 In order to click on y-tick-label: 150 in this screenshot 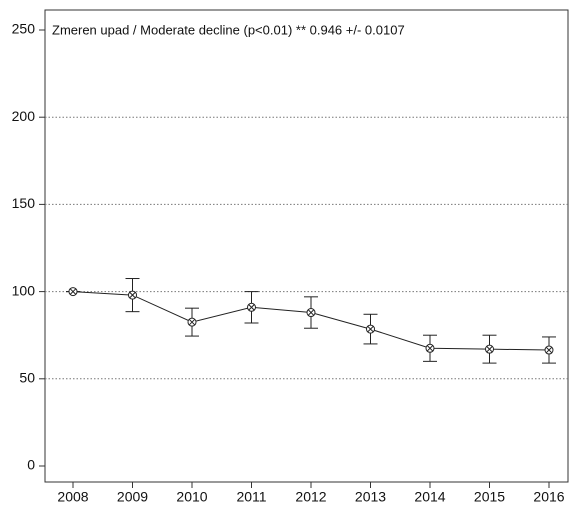, I will do `click(24, 203)`.